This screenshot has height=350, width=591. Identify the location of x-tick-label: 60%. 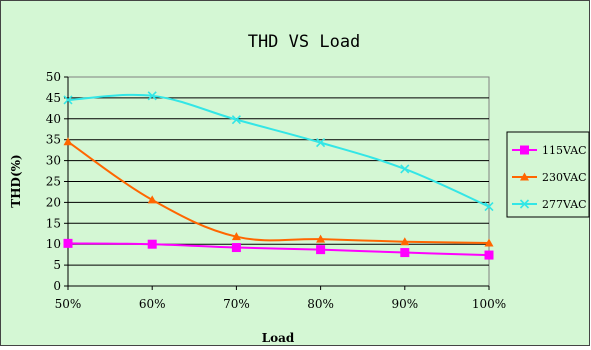
(152, 304).